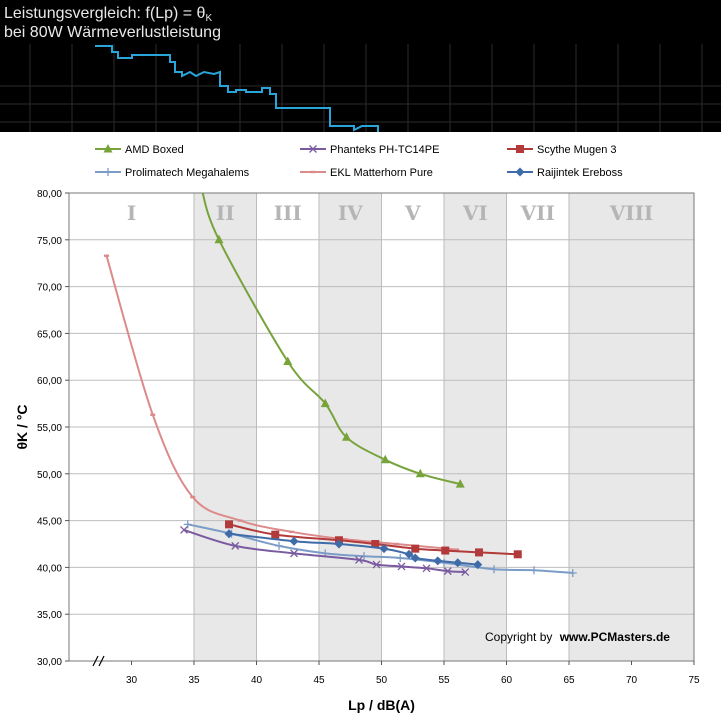 The image size is (721, 721). Describe the element at coordinates (112, 32) in the screenshot. I see `chart-subtitle: bei 80W Wärmeverlustleistung` at that location.